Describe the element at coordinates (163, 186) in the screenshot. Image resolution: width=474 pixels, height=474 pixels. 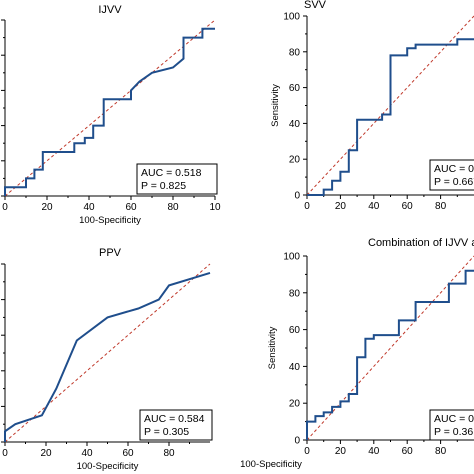
I see `p-value-label: P = 0.825` at that location.